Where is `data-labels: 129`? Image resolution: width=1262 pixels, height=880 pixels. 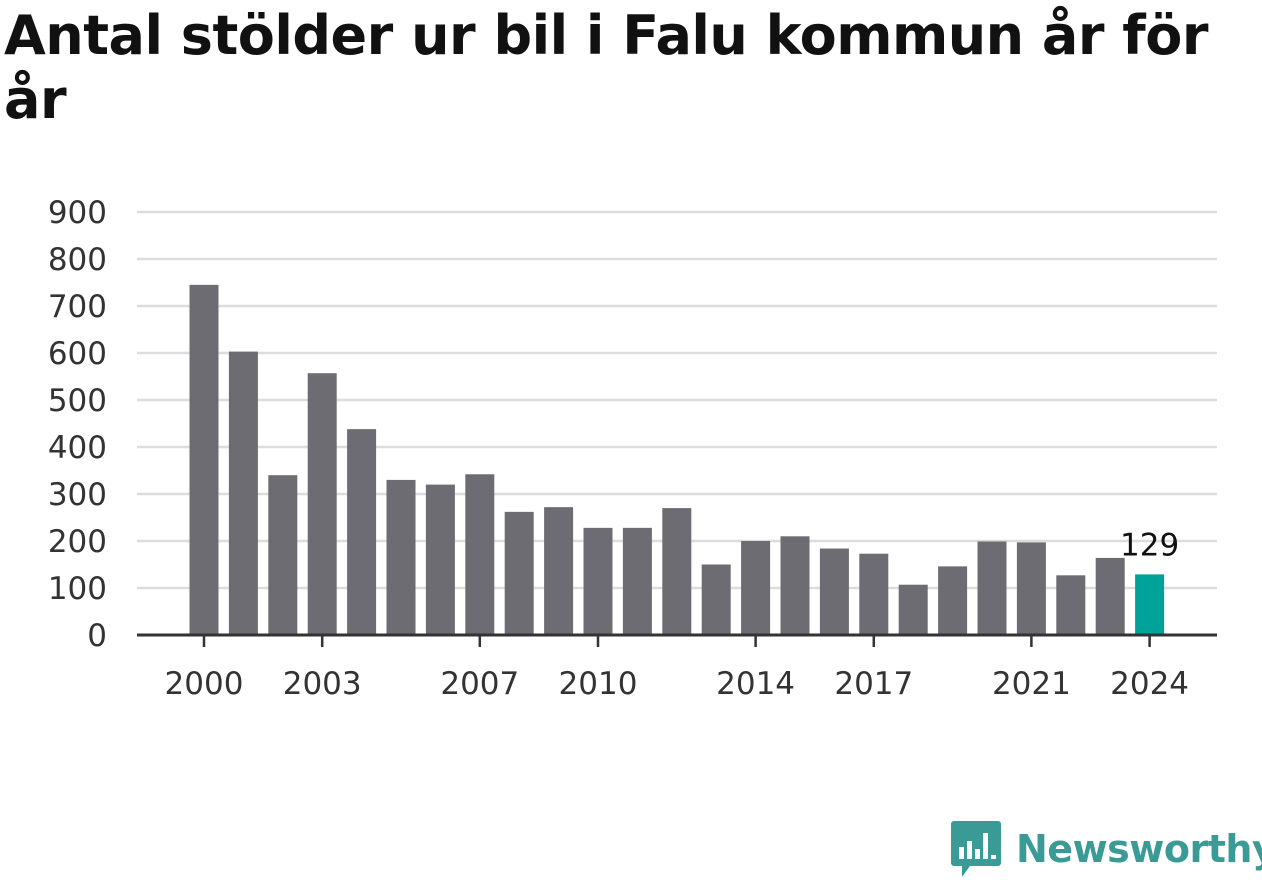 data-labels: 129 is located at coordinates (1149, 545).